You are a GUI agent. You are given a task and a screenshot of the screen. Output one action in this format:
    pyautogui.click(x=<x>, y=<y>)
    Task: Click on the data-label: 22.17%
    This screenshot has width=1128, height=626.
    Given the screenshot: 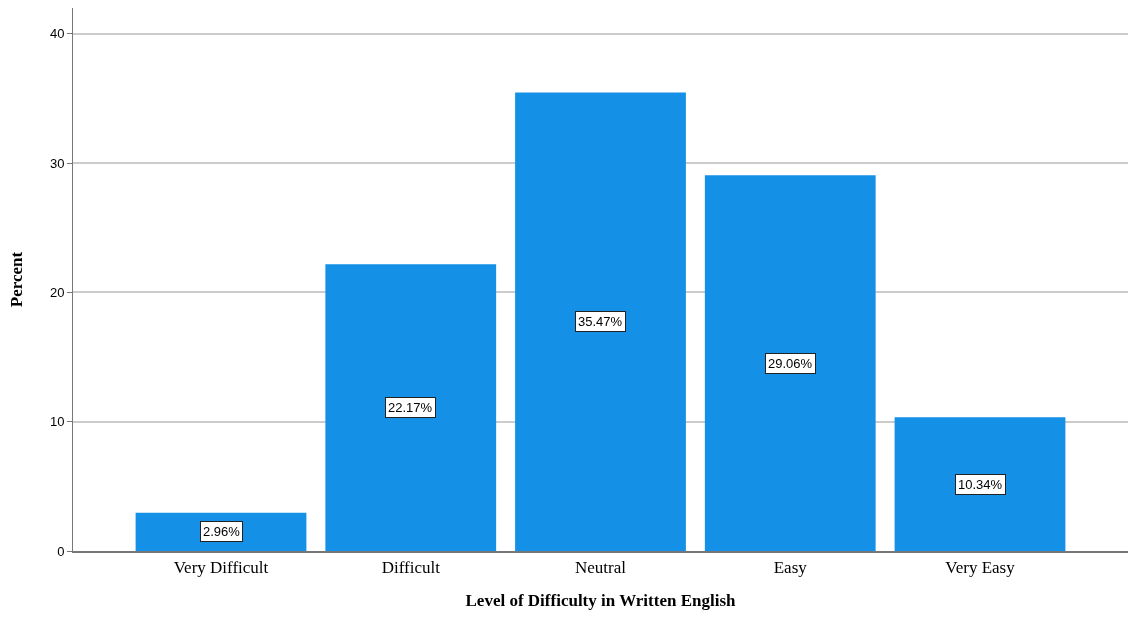 What is the action you would take?
    pyautogui.click(x=410, y=407)
    